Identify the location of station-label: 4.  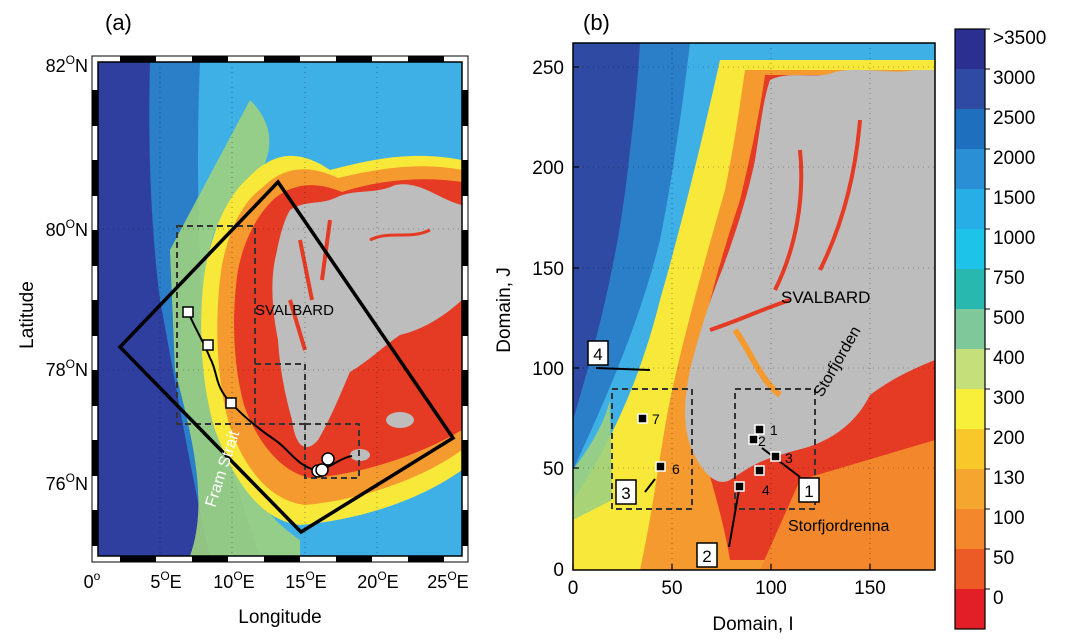
(766, 490).